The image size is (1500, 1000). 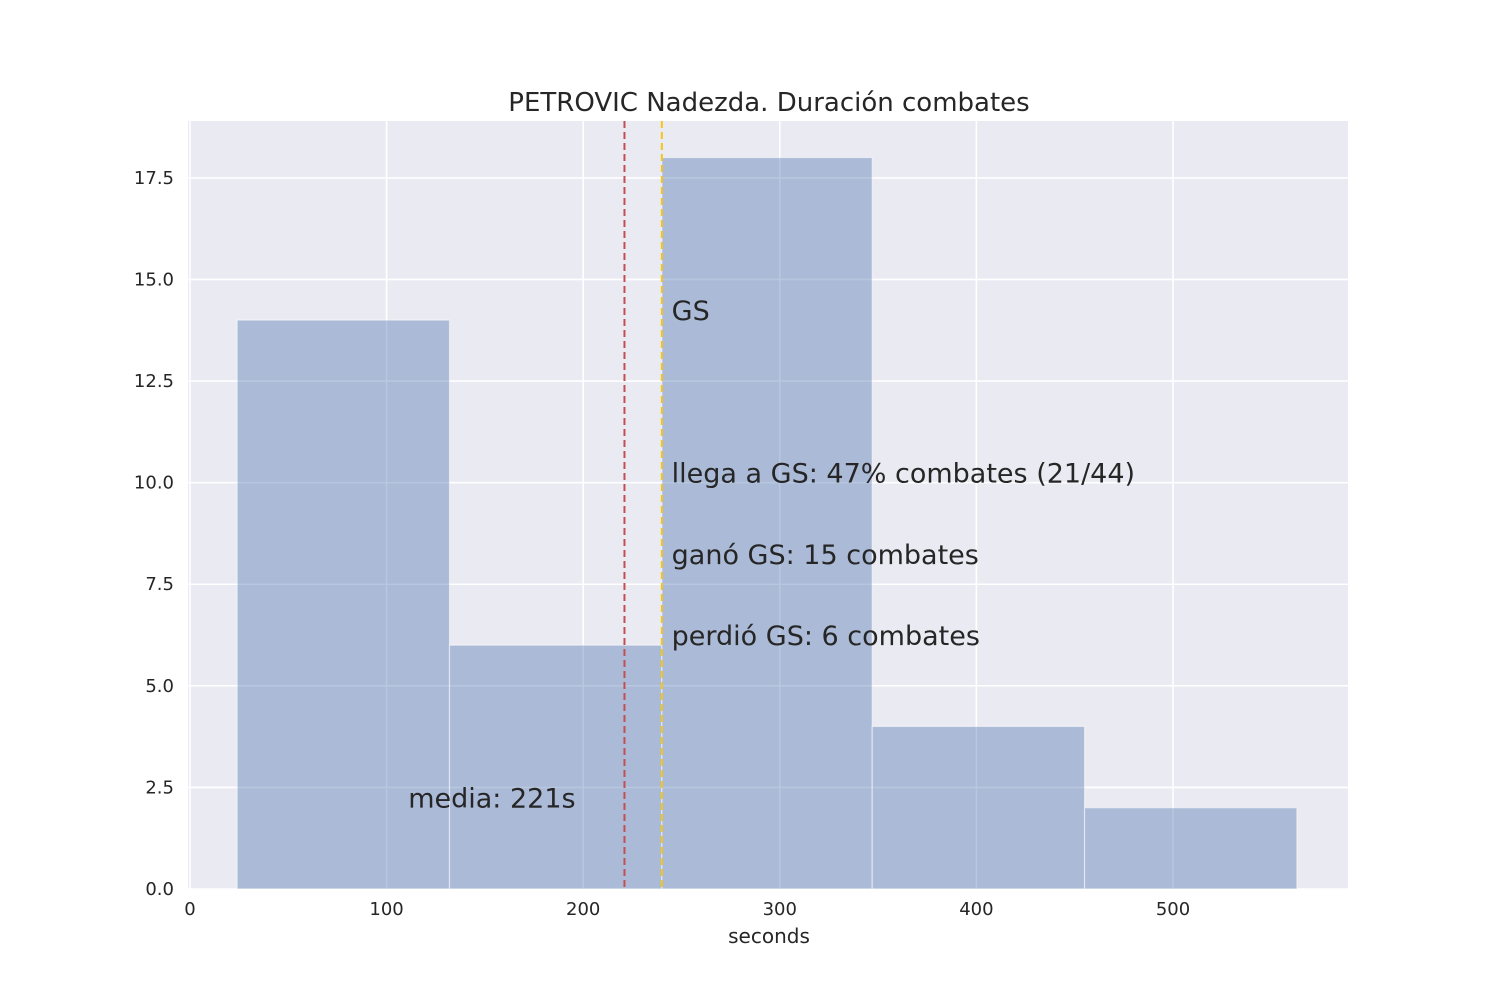 I want to click on y-tick-label-5: 12.5, so click(x=154, y=381).